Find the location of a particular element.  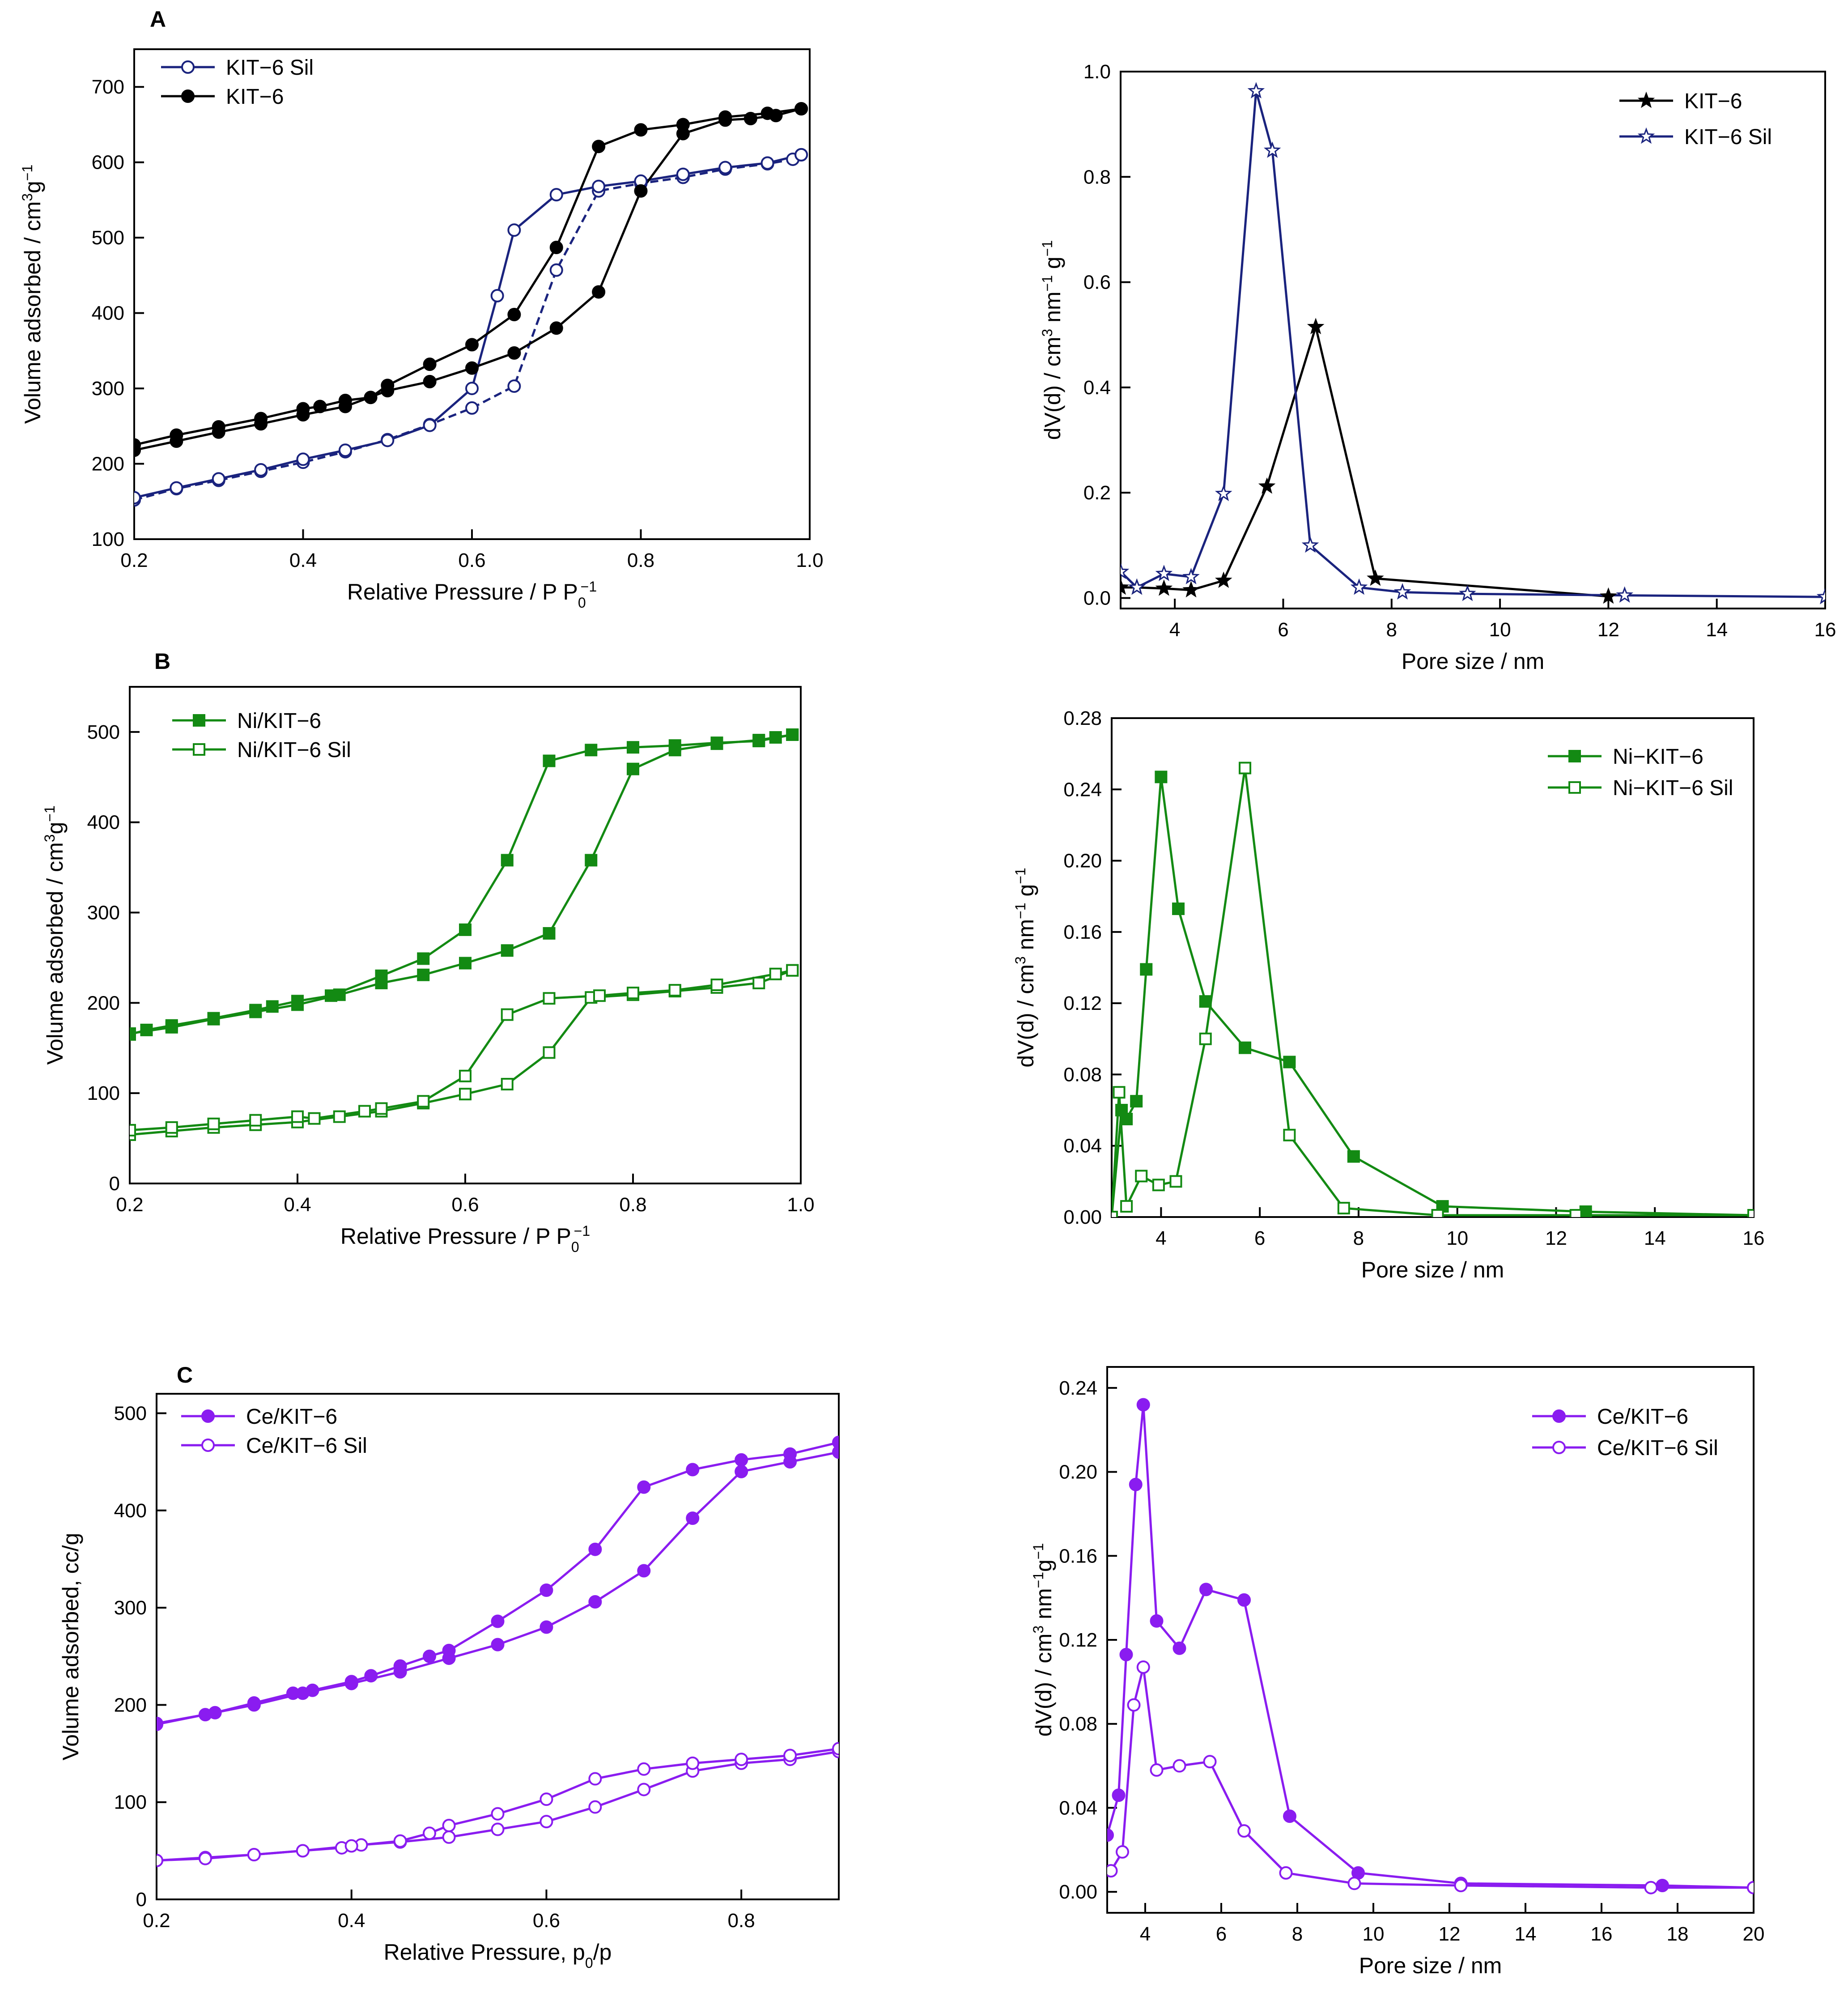

x-axis-label: Pore size / nm is located at coordinates (1431, 1966).